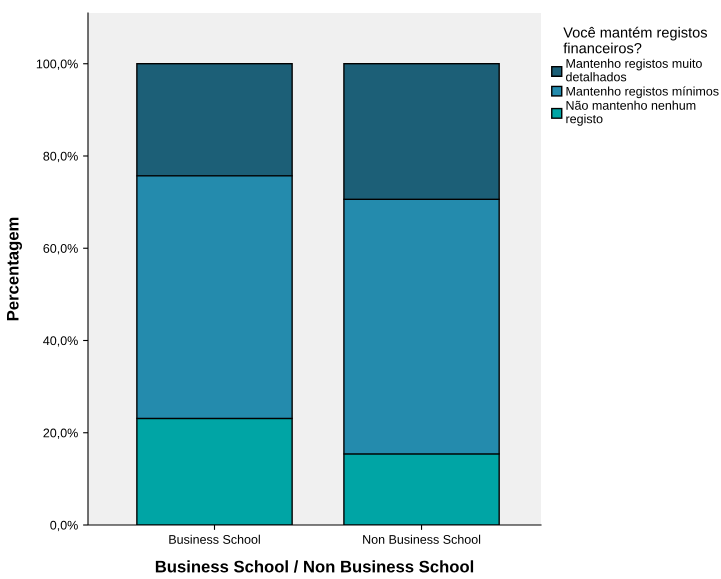 Image resolution: width=721 pixels, height=579 pixels. I want to click on y-tick-label: 20,0%, so click(60, 433).